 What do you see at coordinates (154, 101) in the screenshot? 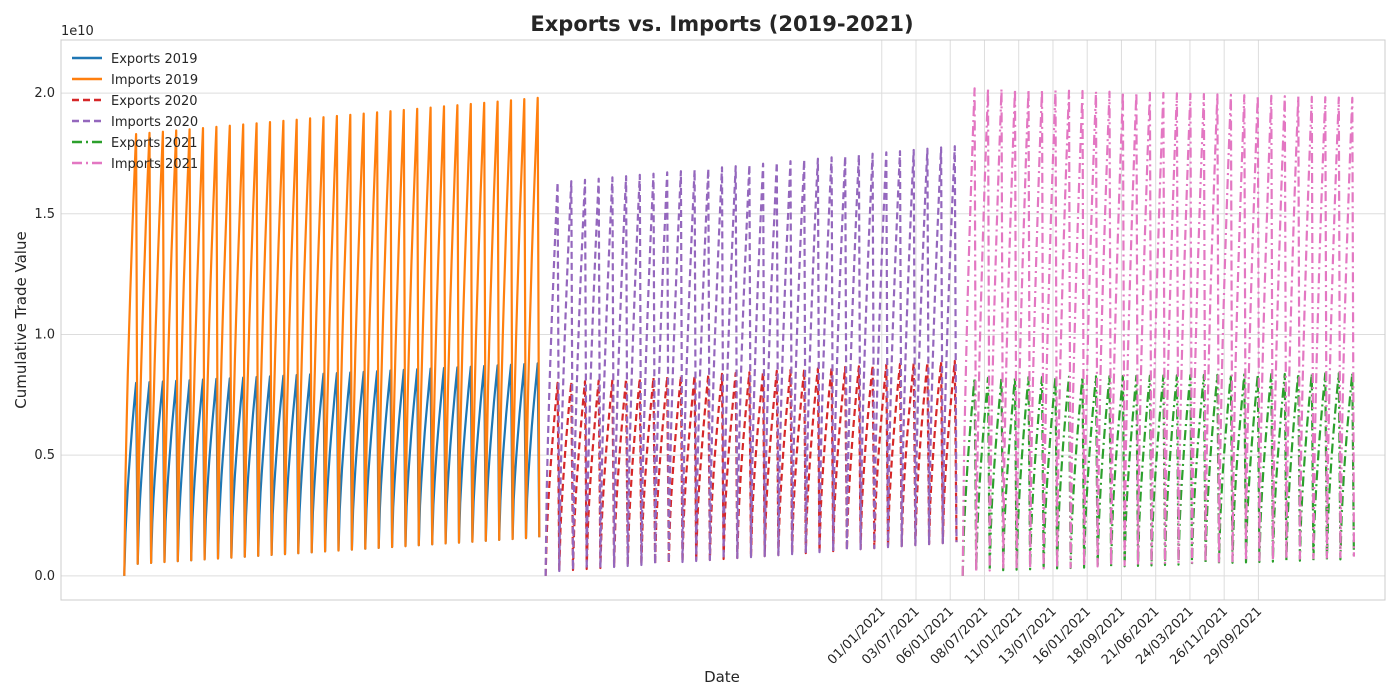
I see `legend-entry: Exports 2020` at bounding box center [154, 101].